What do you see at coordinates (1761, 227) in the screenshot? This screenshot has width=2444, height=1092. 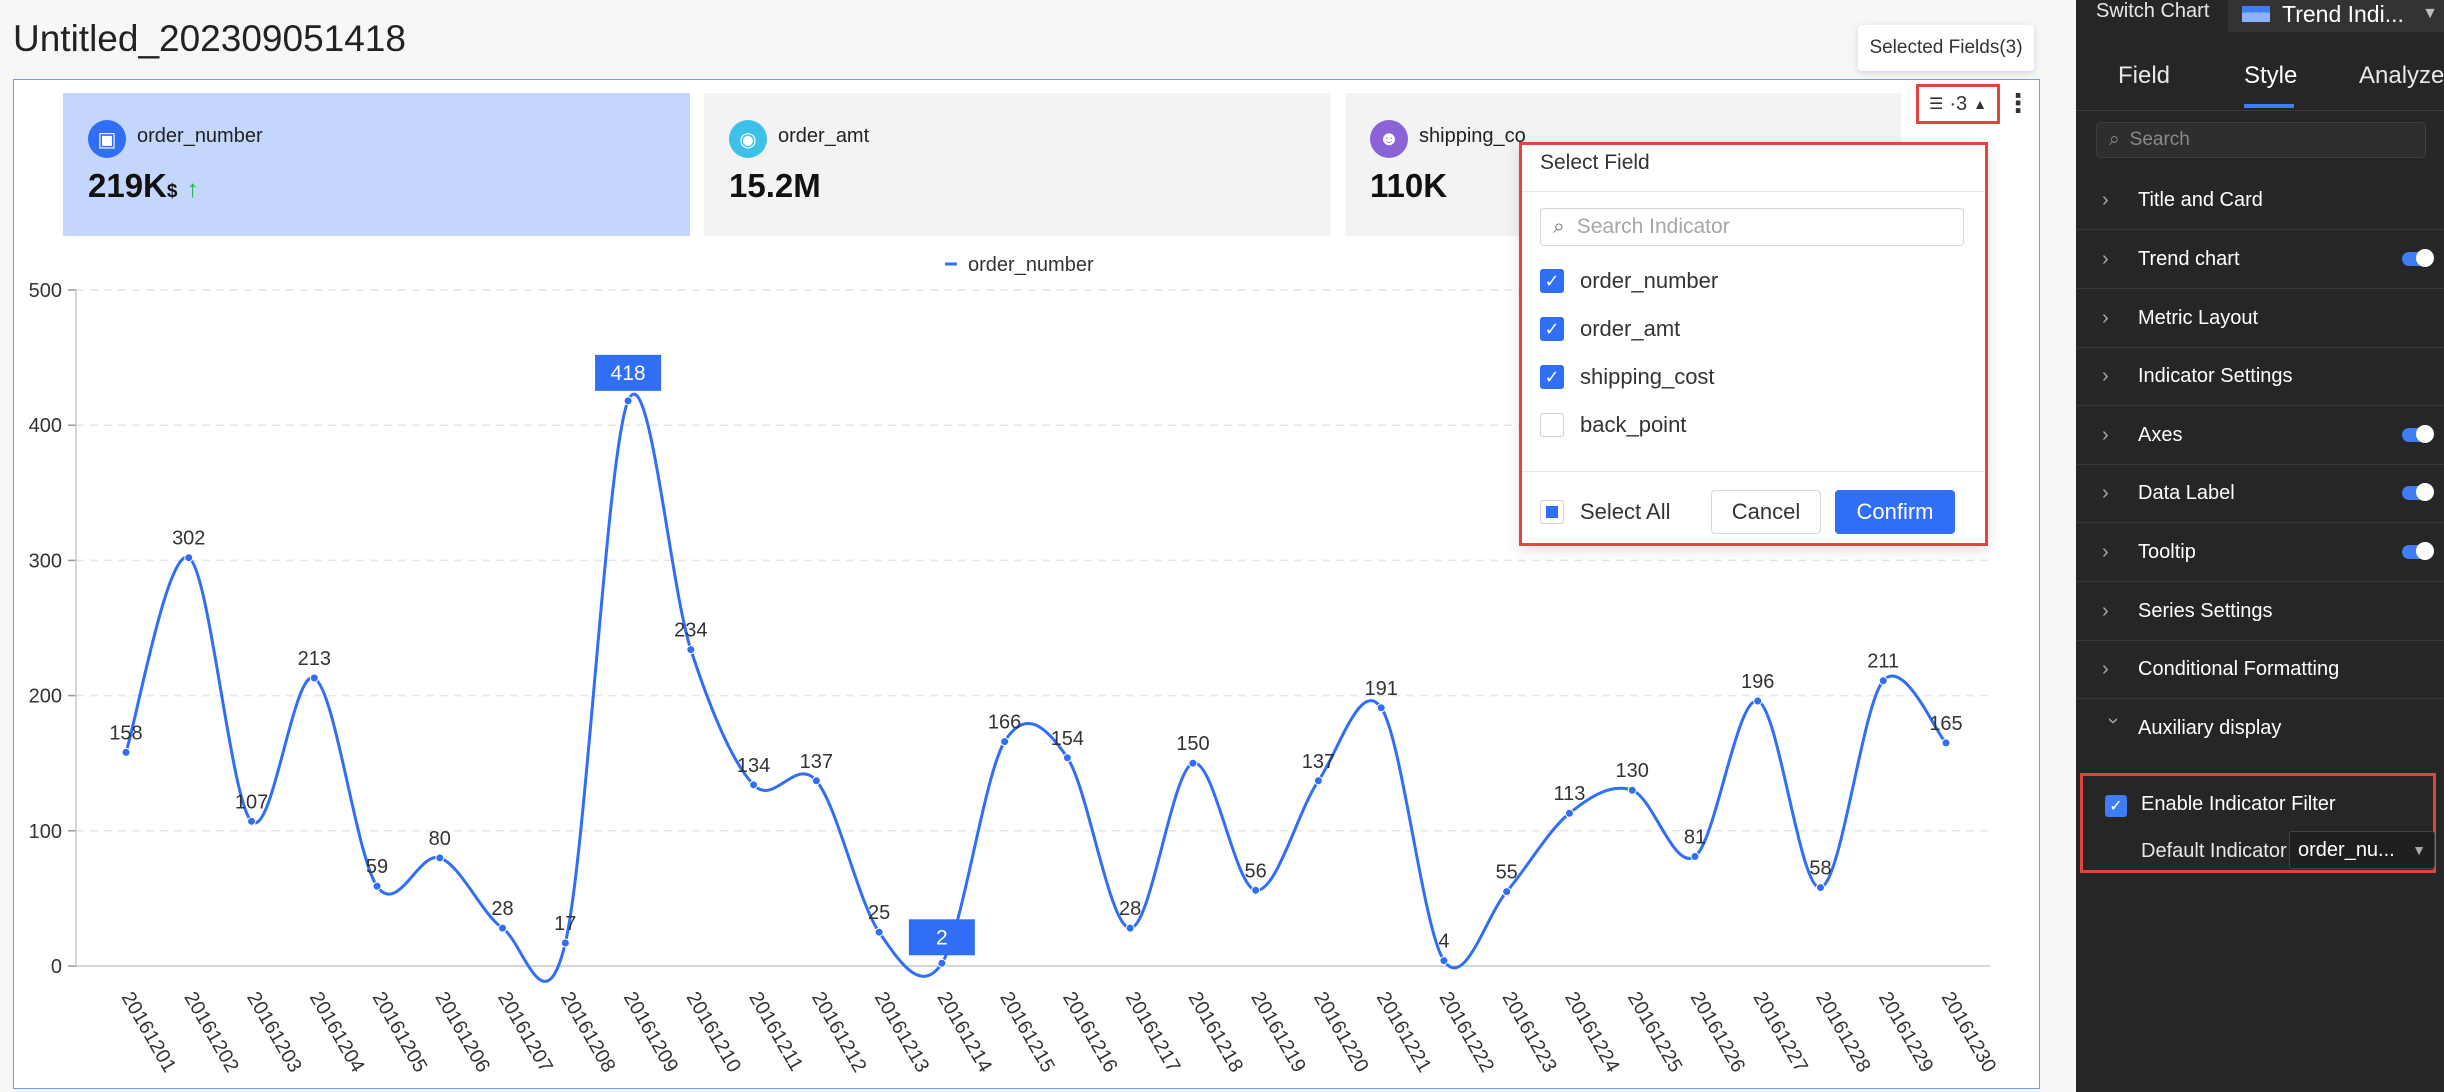 I see `indicator-search-input` at bounding box center [1761, 227].